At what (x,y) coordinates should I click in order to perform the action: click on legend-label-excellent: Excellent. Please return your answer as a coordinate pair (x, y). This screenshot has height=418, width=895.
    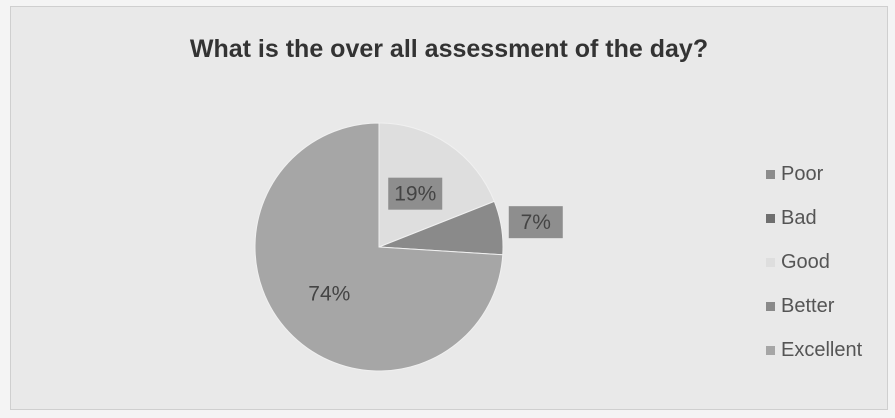
    Looking at the image, I should click on (822, 349).